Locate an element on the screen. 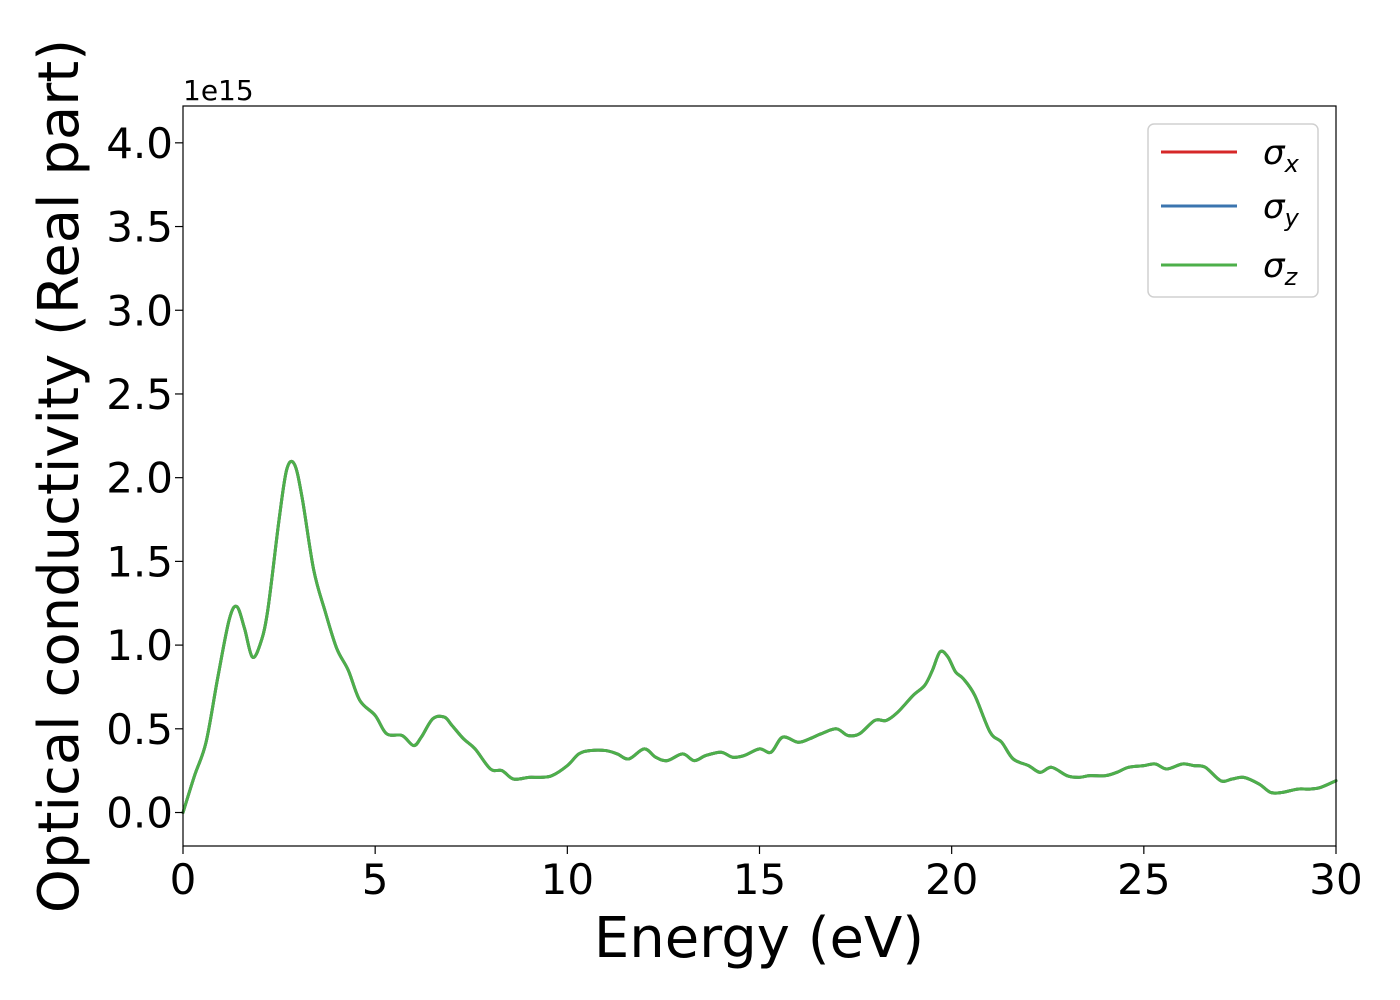  legend: σx σy σz is located at coordinates (1233, 210).